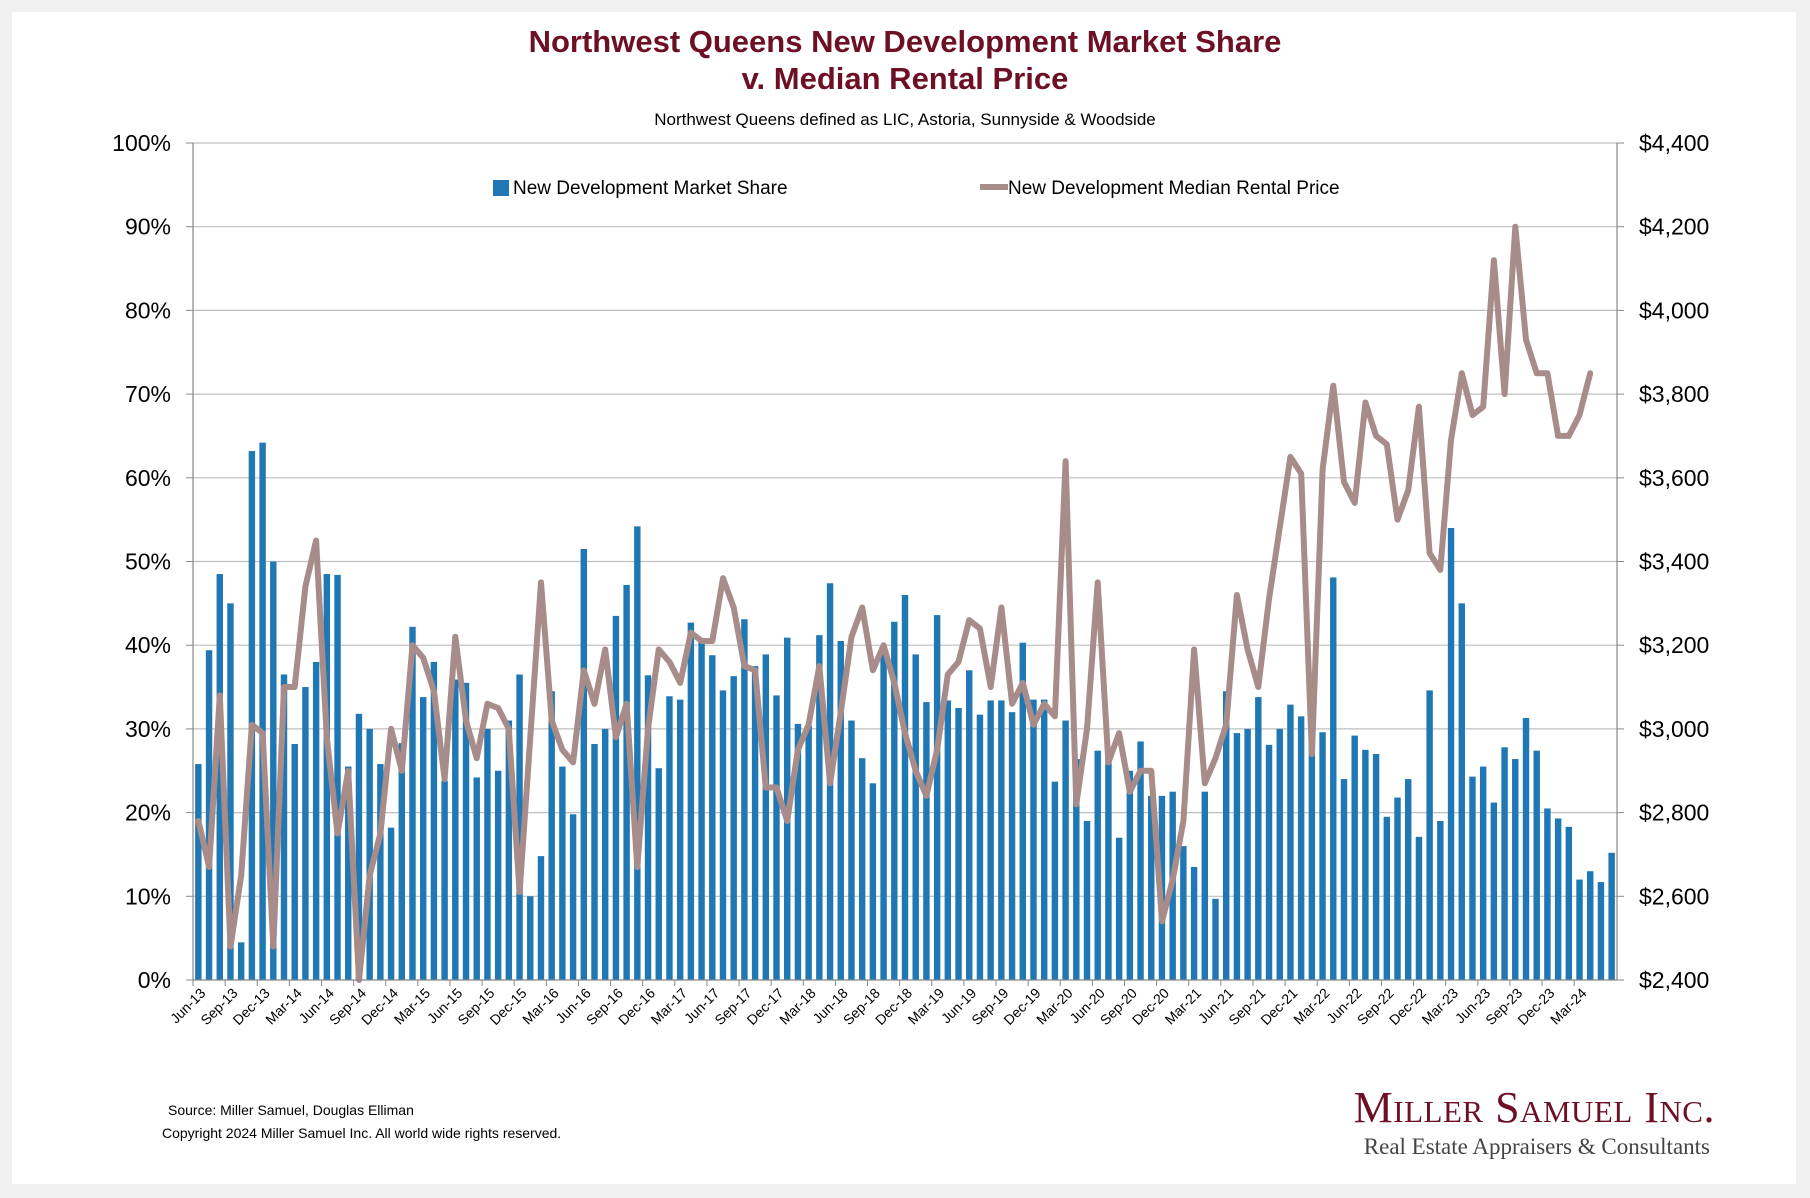  Describe the element at coordinates (291, 1110) in the screenshot. I see `source-note: Source: Miller Samuel, Douglas Elliman` at that location.